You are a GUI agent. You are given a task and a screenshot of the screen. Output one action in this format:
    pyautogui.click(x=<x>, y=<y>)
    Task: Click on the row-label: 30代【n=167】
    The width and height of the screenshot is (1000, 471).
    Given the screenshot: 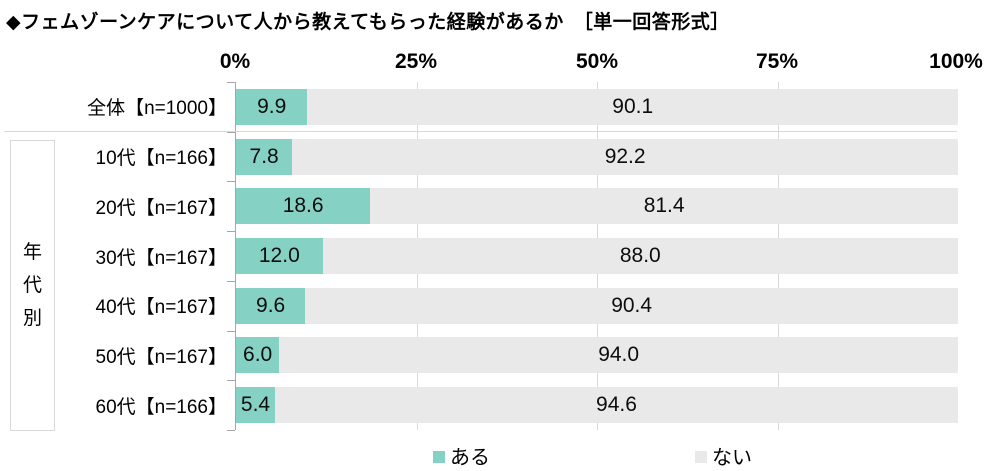 What is the action you would take?
    pyautogui.click(x=161, y=258)
    